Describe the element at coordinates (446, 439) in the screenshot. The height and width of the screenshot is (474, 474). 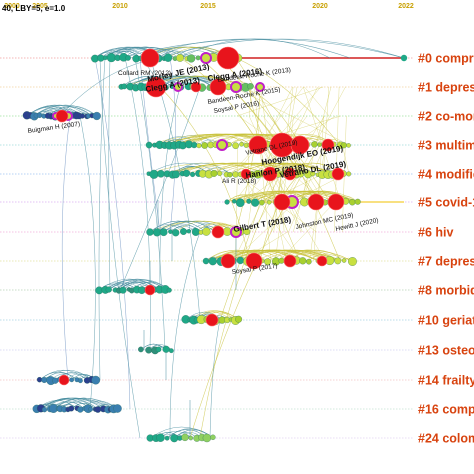
I see `cluster-label-24: #24 colom` at that location.